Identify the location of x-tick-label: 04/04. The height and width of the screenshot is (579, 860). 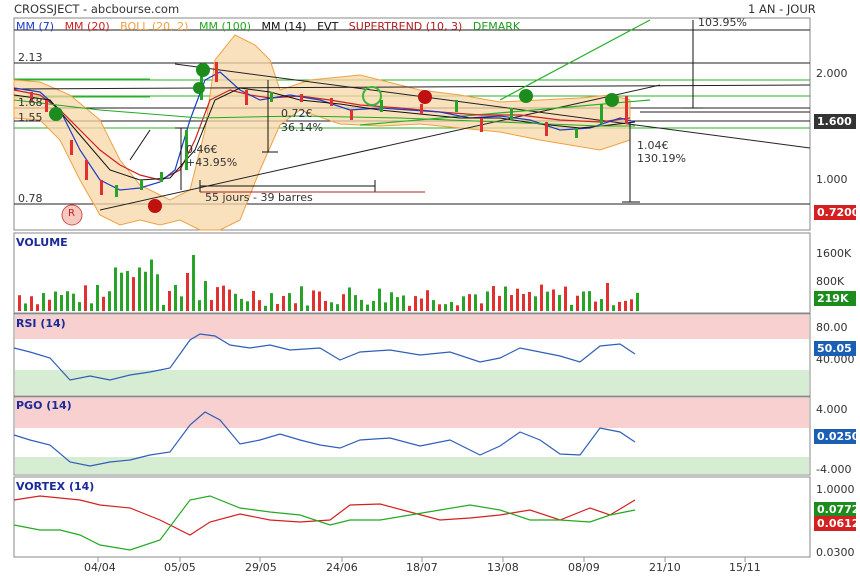
(100, 567).